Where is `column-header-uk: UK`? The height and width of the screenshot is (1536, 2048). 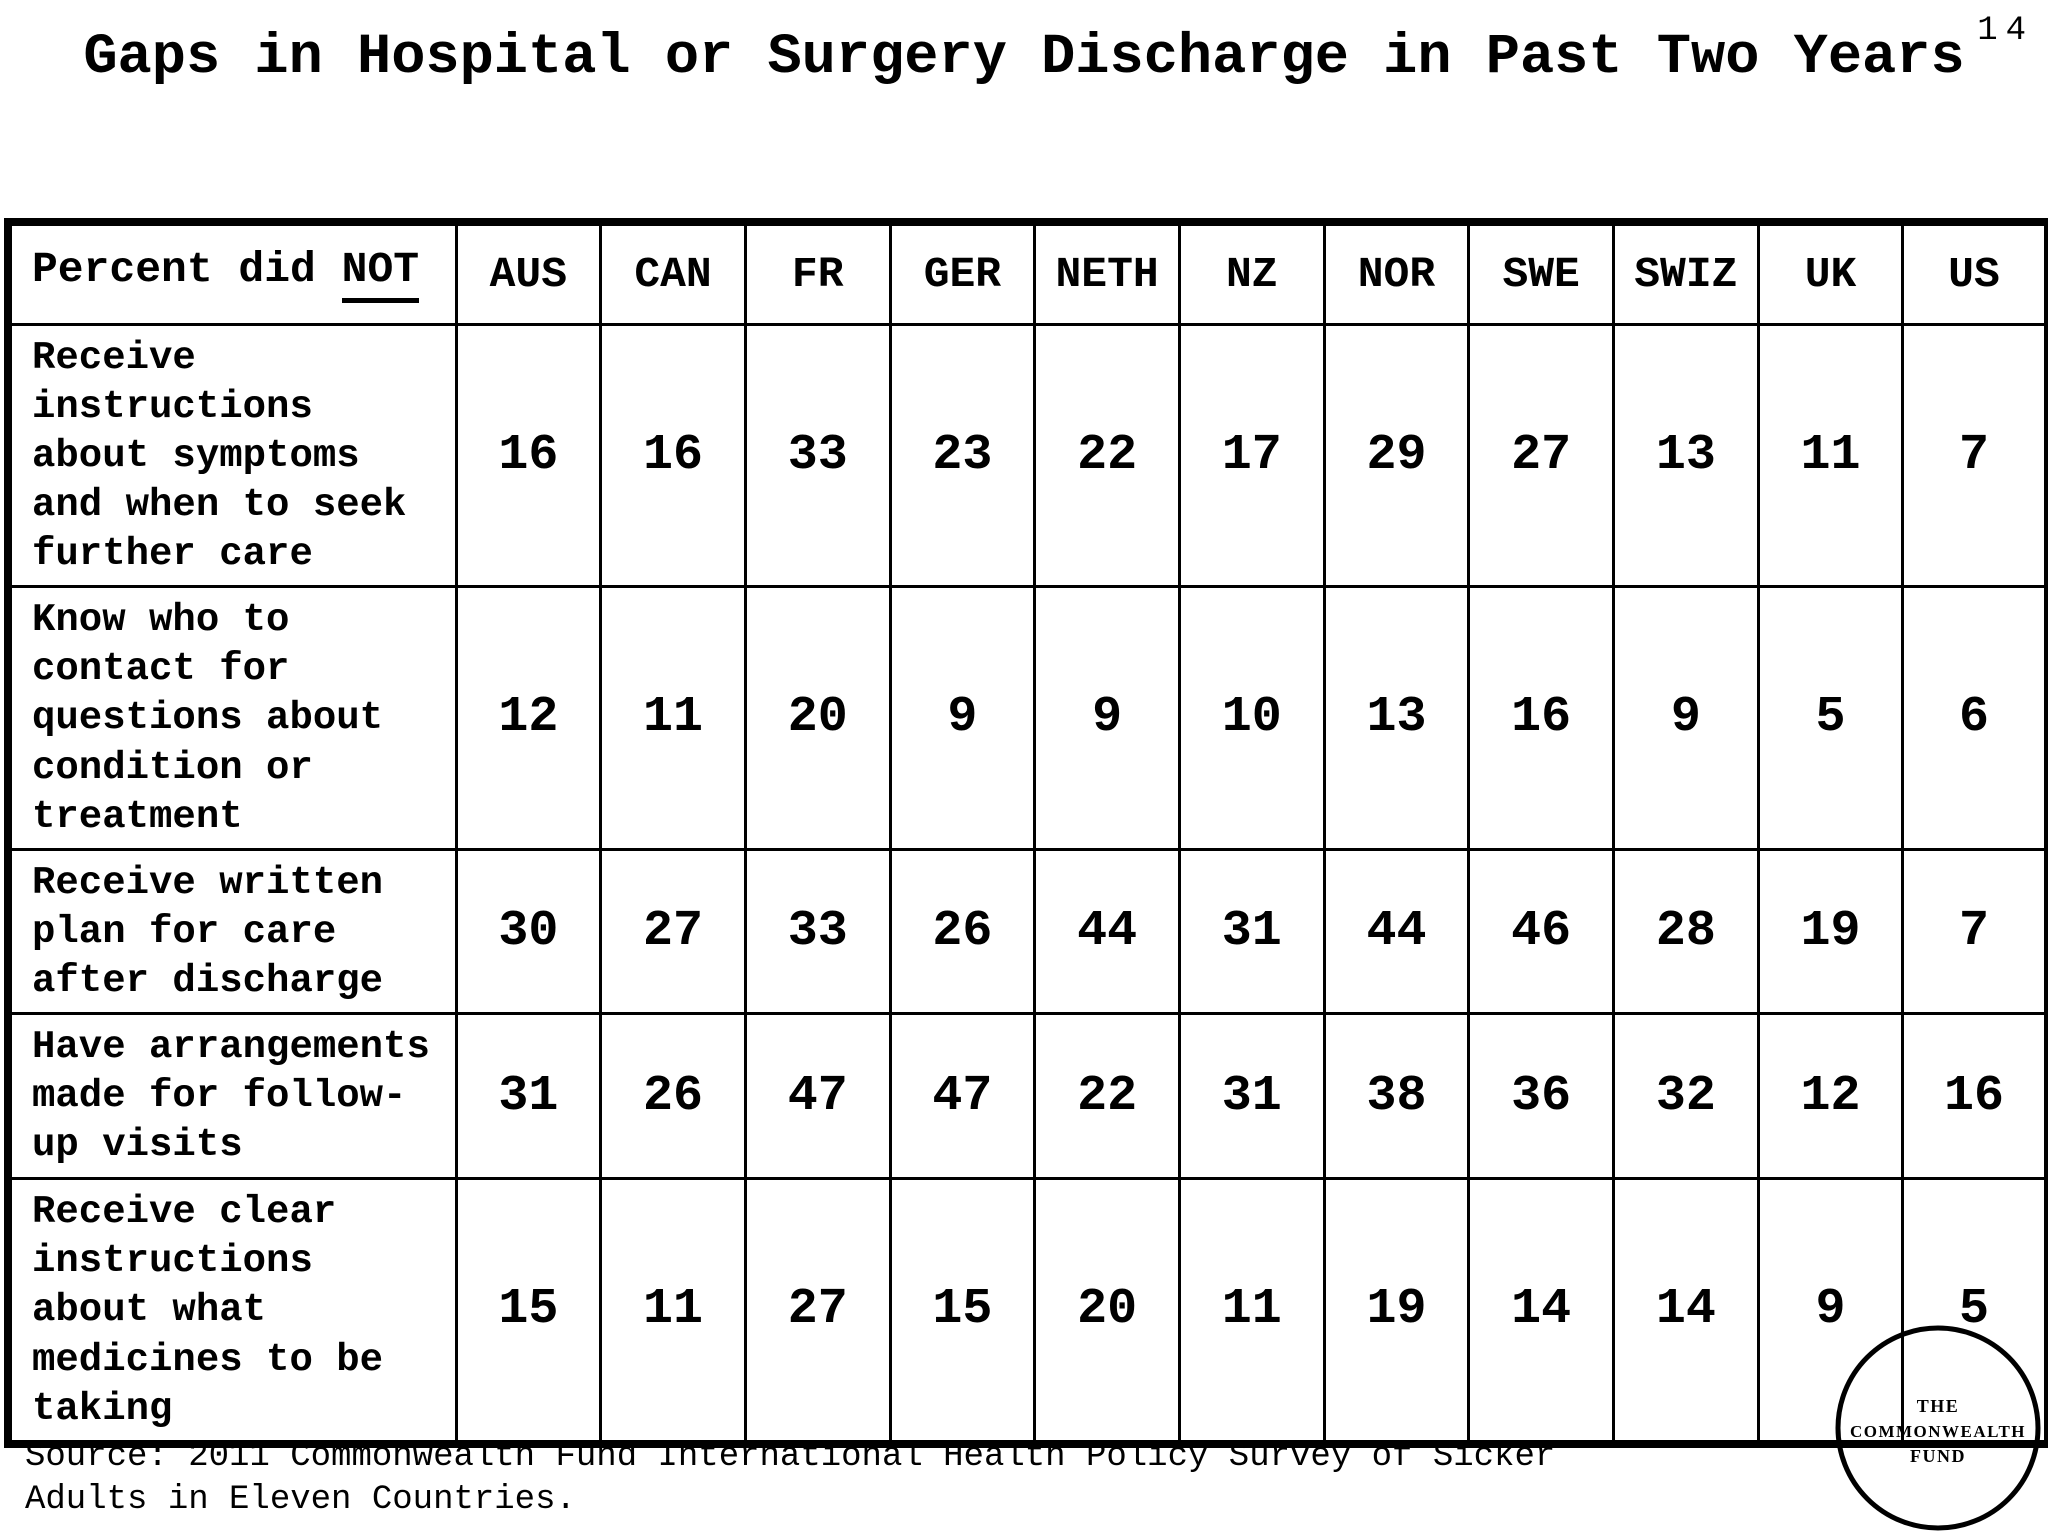
column-header-uk: UK is located at coordinates (1830, 273).